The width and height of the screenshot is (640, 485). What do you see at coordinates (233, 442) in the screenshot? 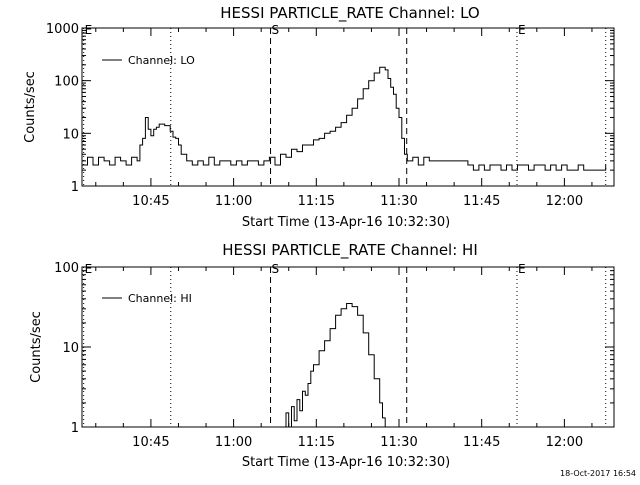
I see `chart-hi-x-tick-label: 11:00` at bounding box center [233, 442].